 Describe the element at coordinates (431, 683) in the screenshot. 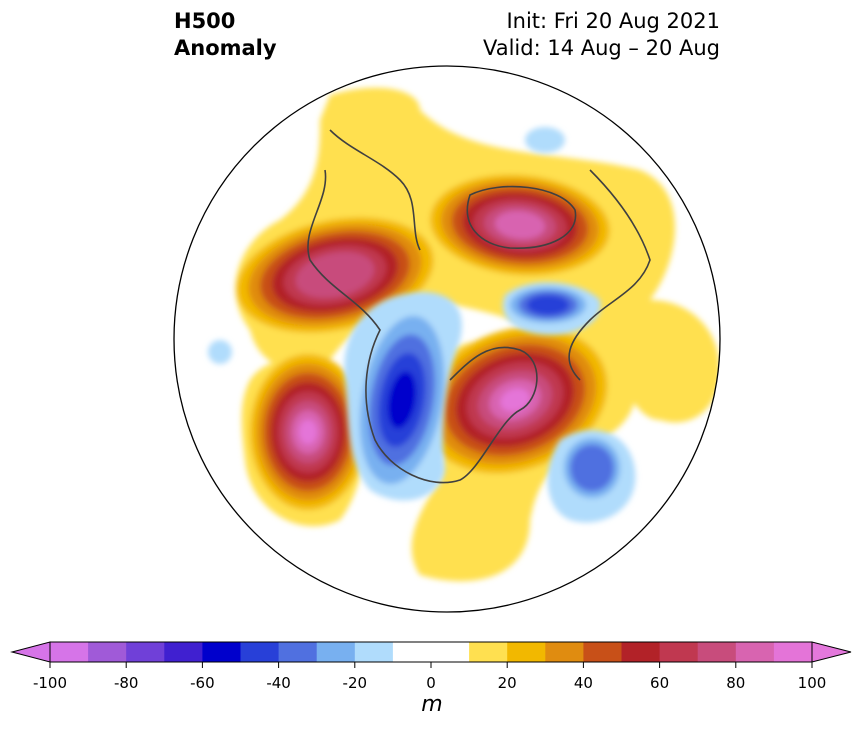

I see `colorbar-tick-label: 0` at that location.